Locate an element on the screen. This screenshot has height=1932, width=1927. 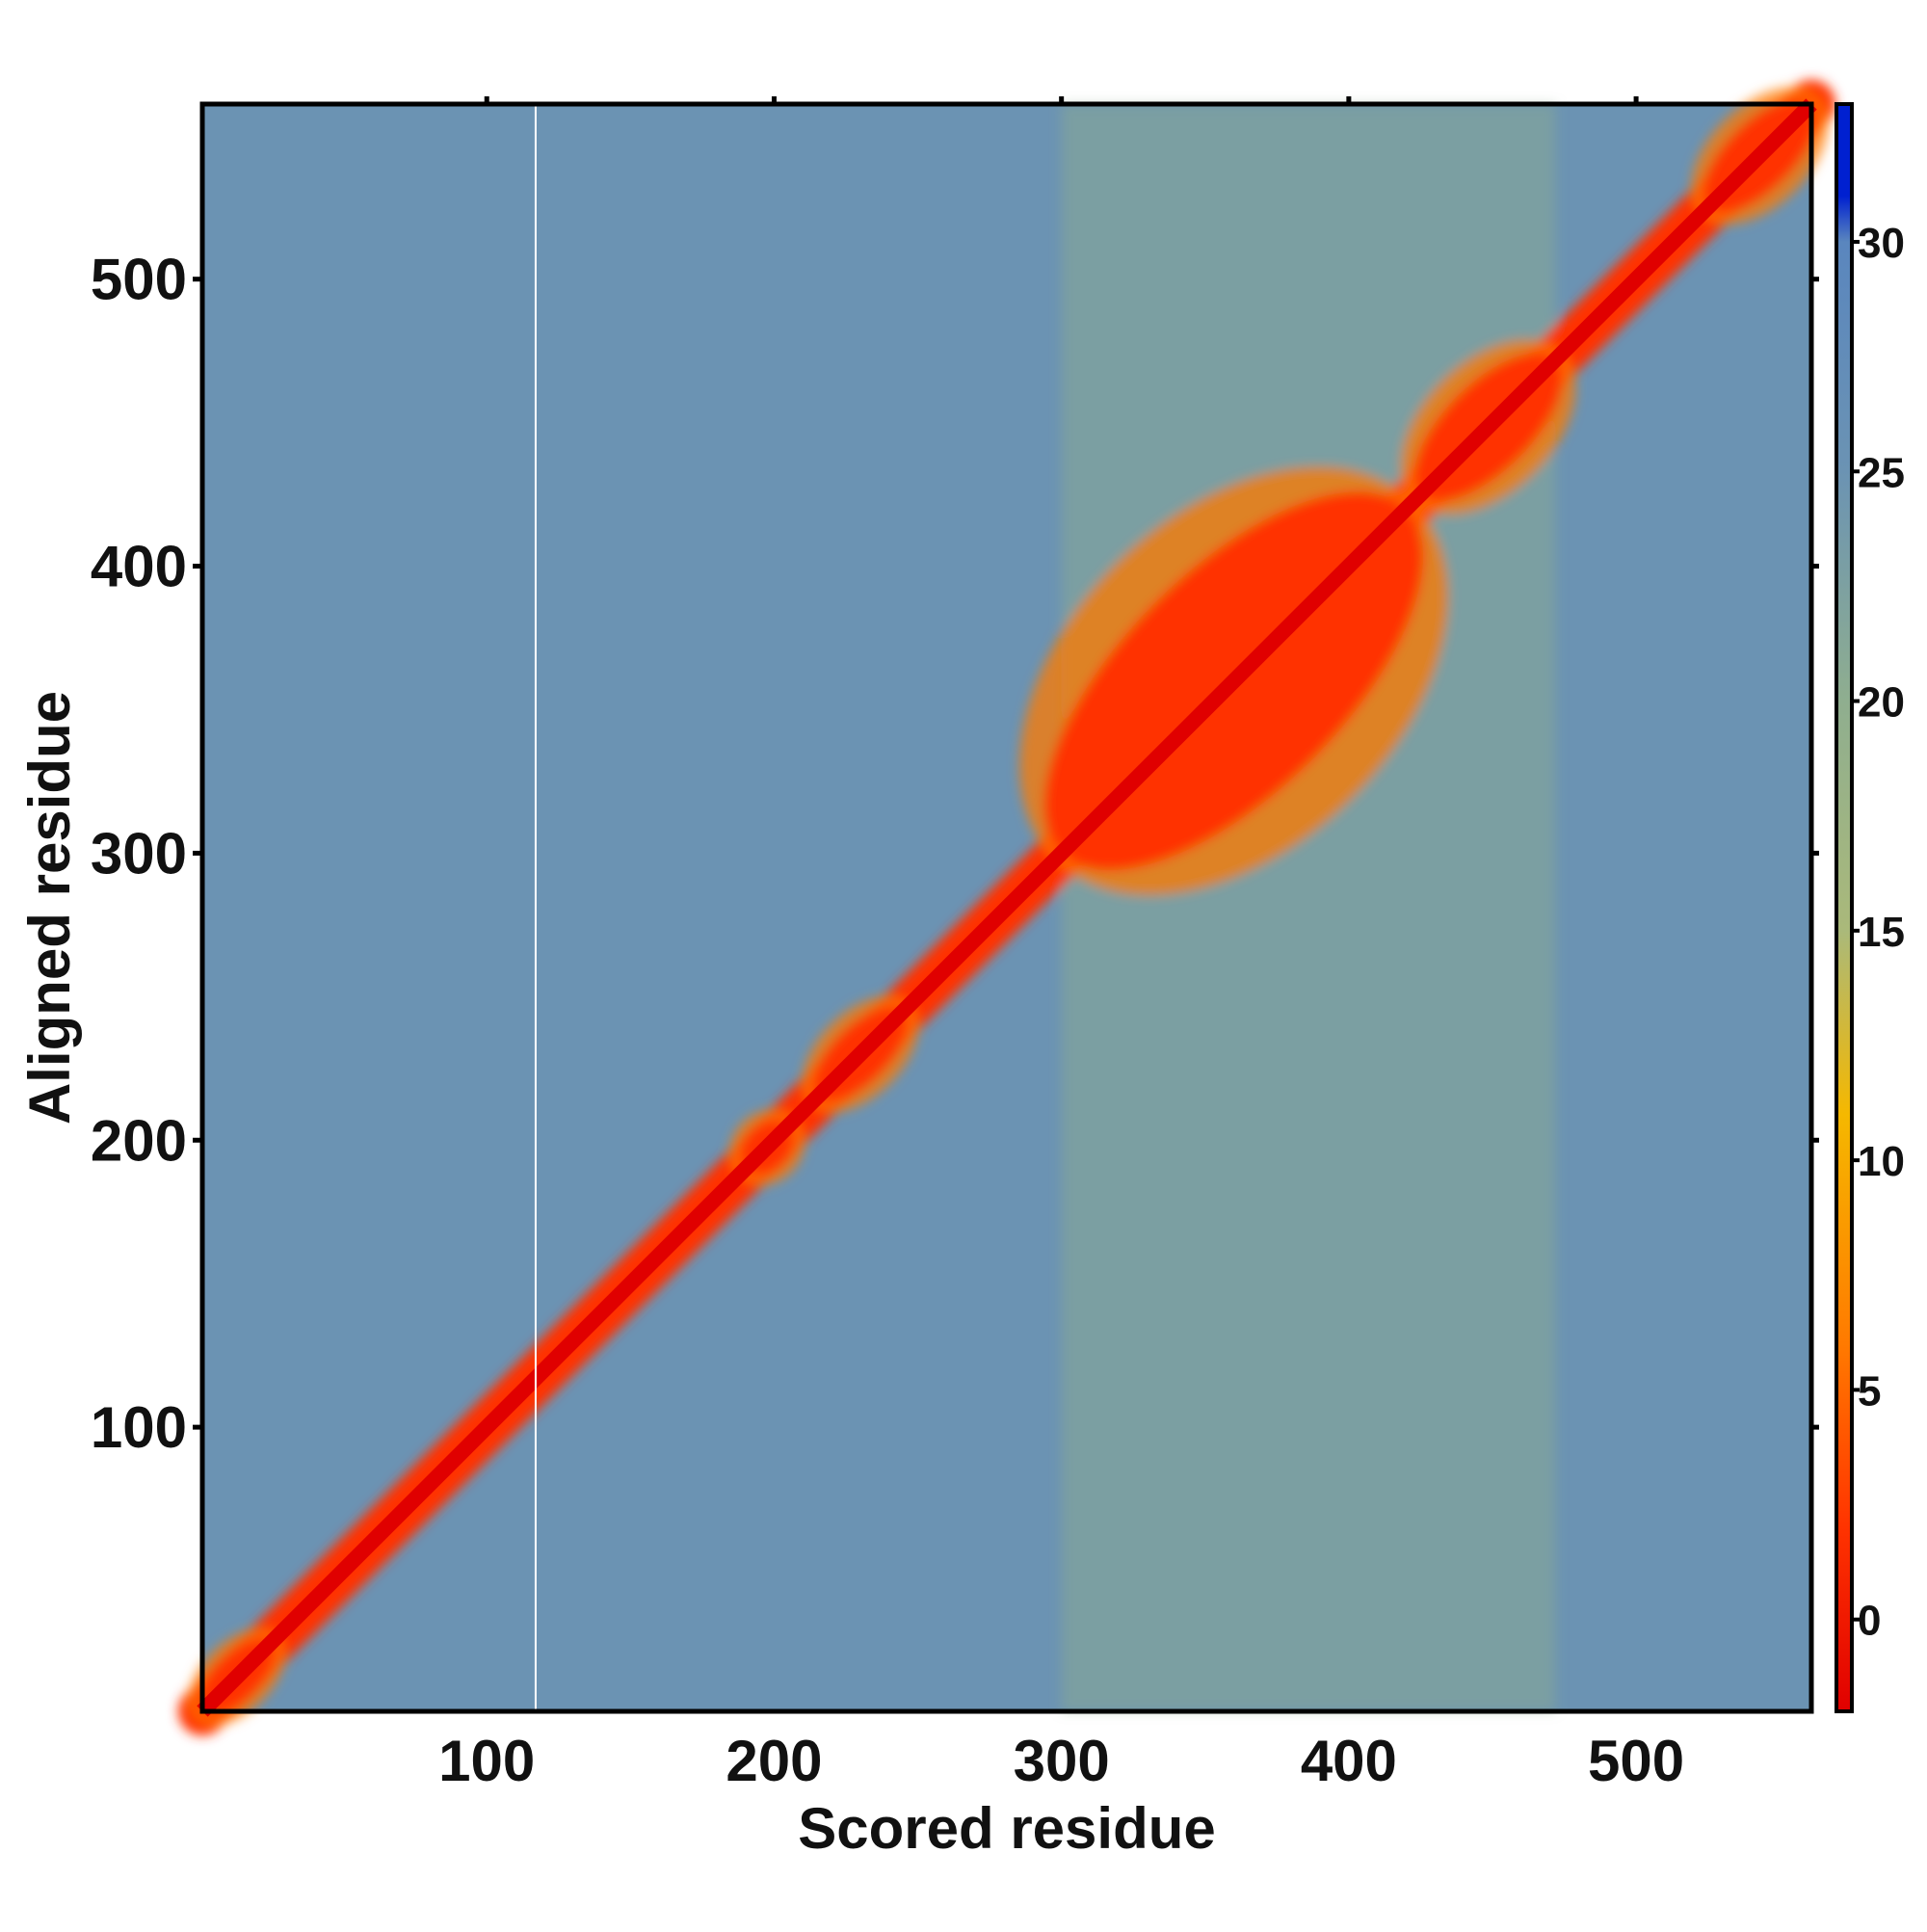
colorbar-ticks: 0 5 10 15 20 25 30 is located at coordinates (1878, 932).